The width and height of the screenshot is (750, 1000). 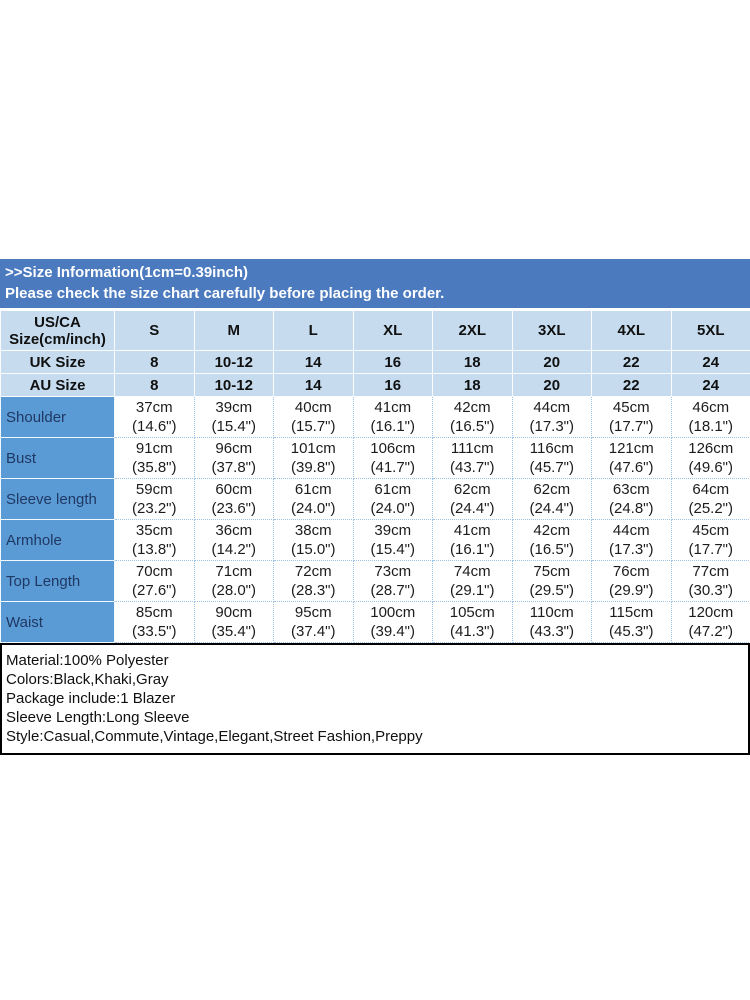 What do you see at coordinates (57, 581) in the screenshot?
I see `measurement-label: Top Length` at bounding box center [57, 581].